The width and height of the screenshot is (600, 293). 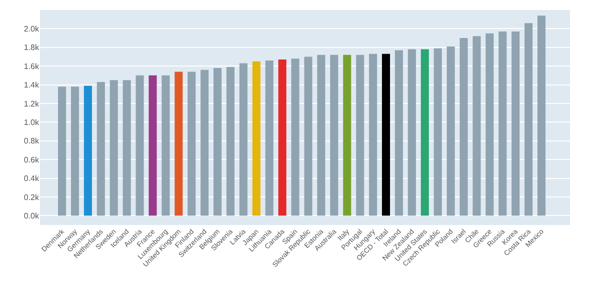 I want to click on y-tick-label: 0.0k, so click(x=32, y=215).